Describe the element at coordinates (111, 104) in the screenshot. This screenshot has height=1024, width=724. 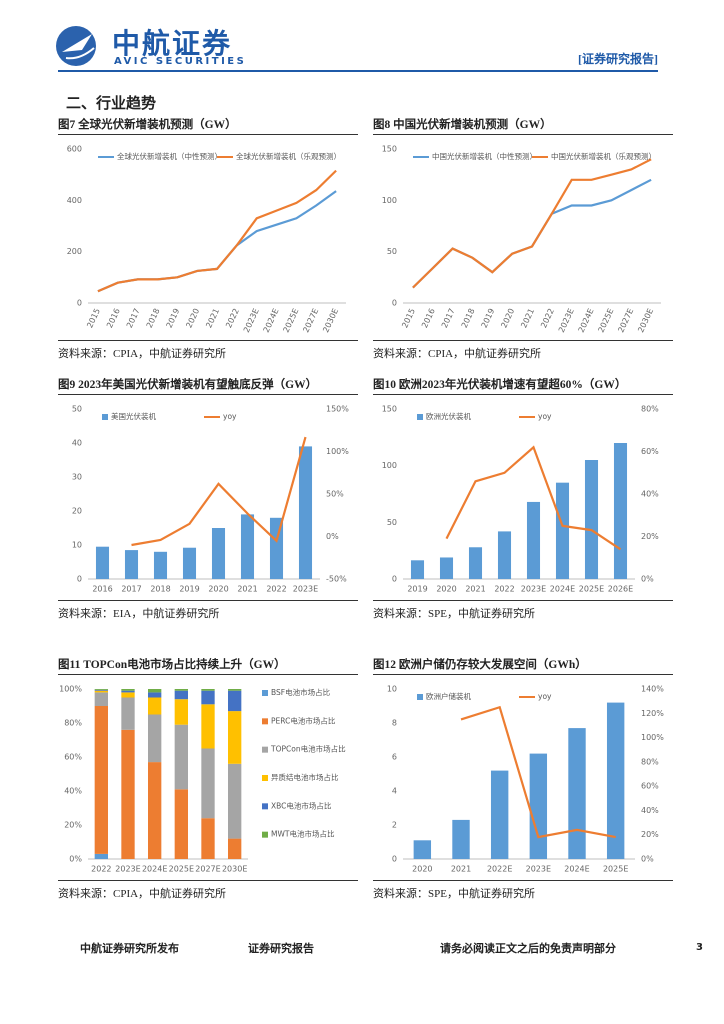
I see `section-title: 二、行业趋势` at that location.